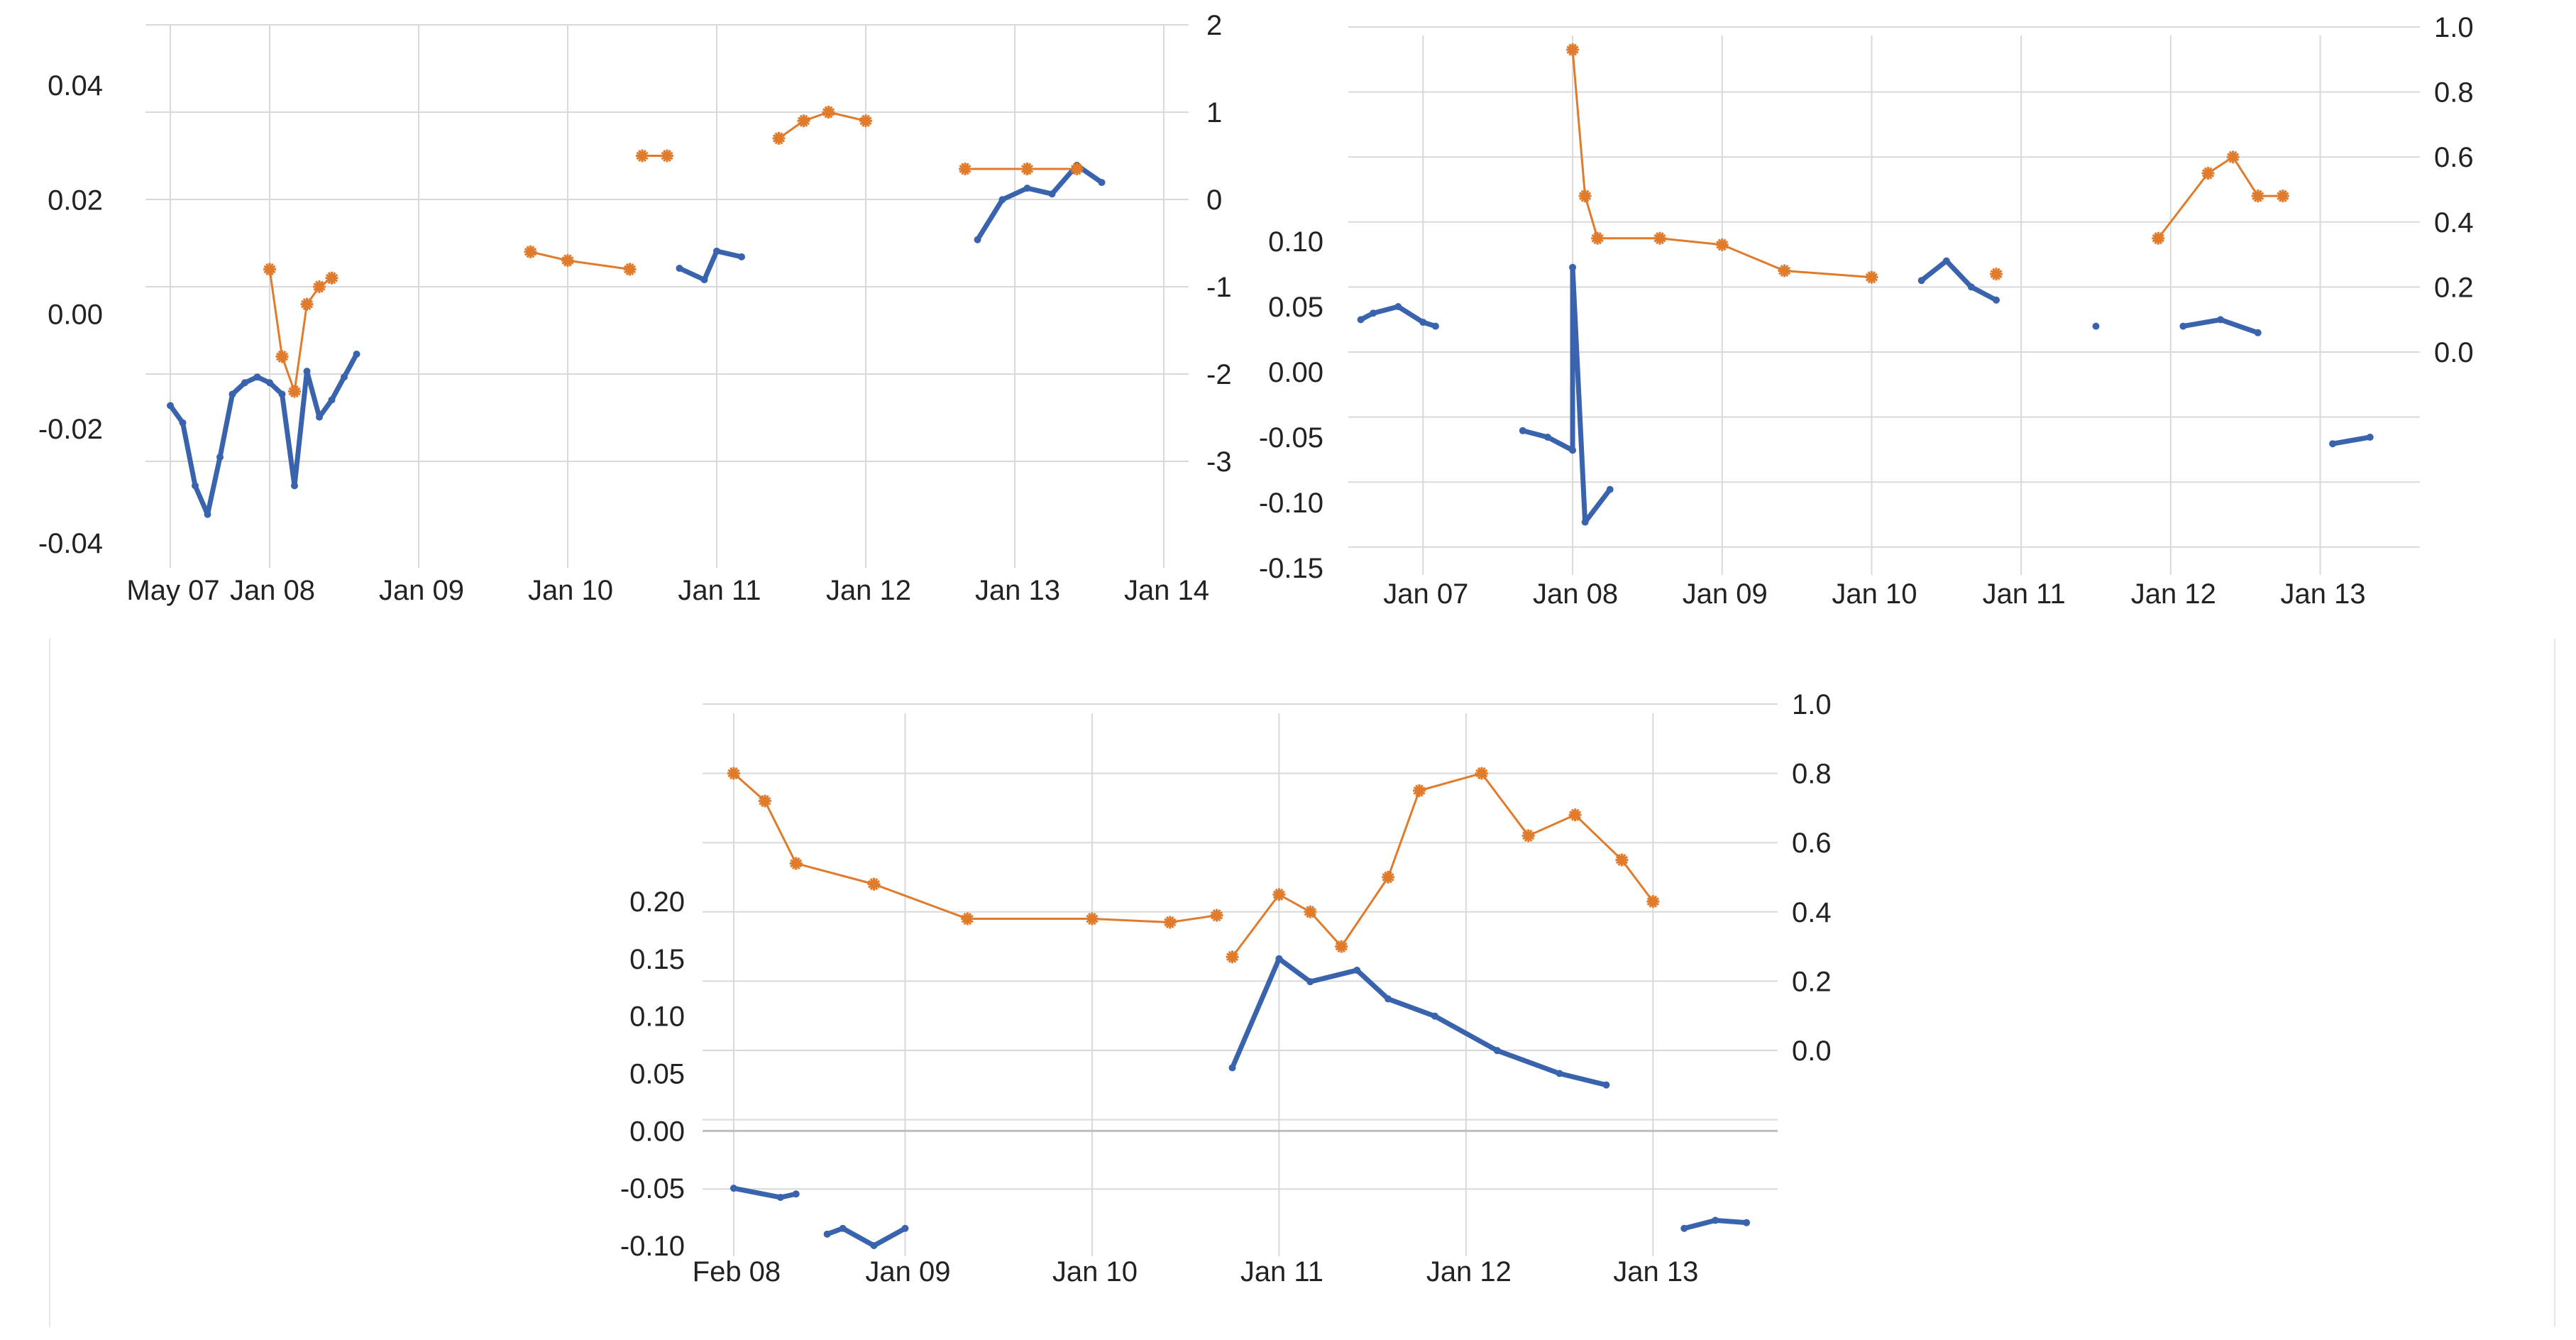  Describe the element at coordinates (1812, 843) in the screenshot. I see `y-right-tick-label: 0.6` at that location.